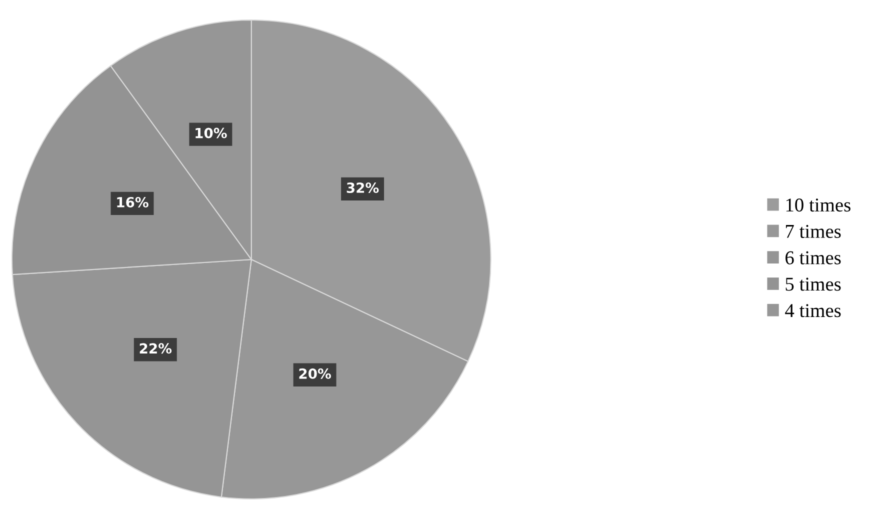 The image size is (882, 519). What do you see at coordinates (156, 348) in the screenshot?
I see `data-label: 22%` at bounding box center [156, 348].